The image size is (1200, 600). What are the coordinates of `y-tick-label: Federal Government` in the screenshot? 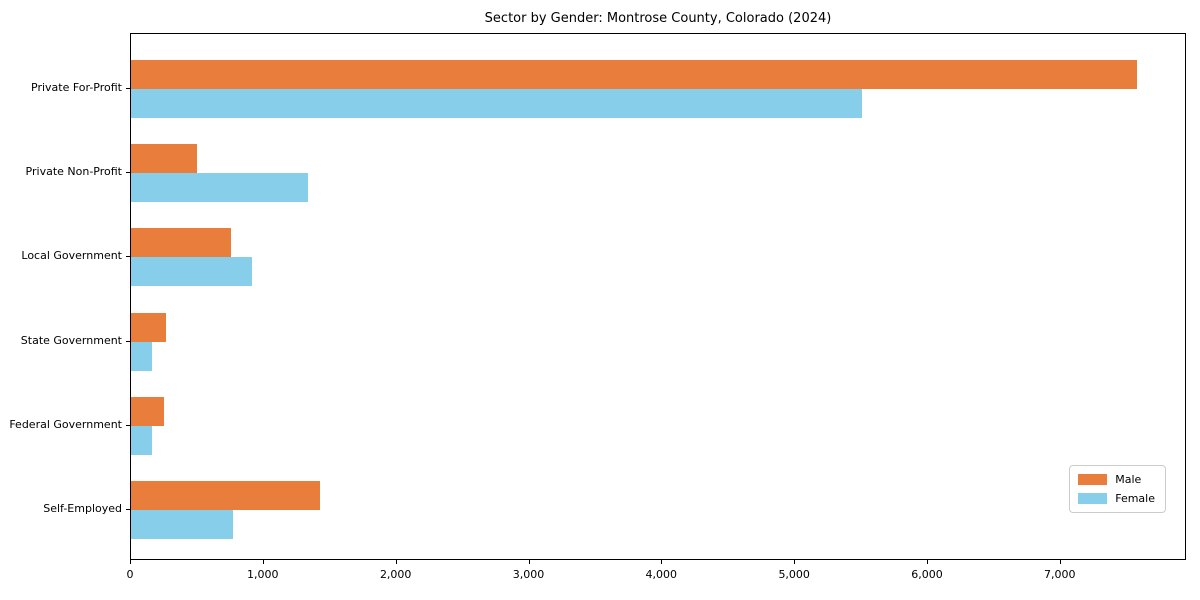 It's located at (65, 424).